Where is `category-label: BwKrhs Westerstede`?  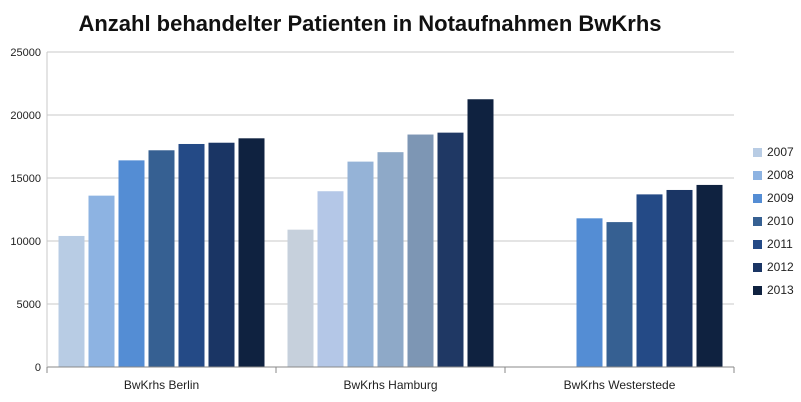
category-label: BwKrhs Westerstede is located at coordinates (620, 385).